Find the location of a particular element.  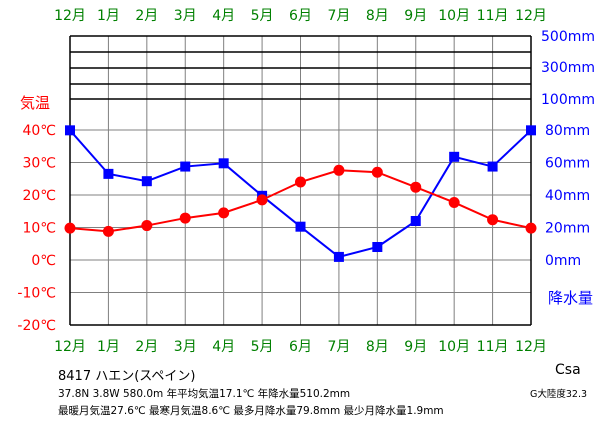

month-label-top: 11月 is located at coordinates (493, 16).